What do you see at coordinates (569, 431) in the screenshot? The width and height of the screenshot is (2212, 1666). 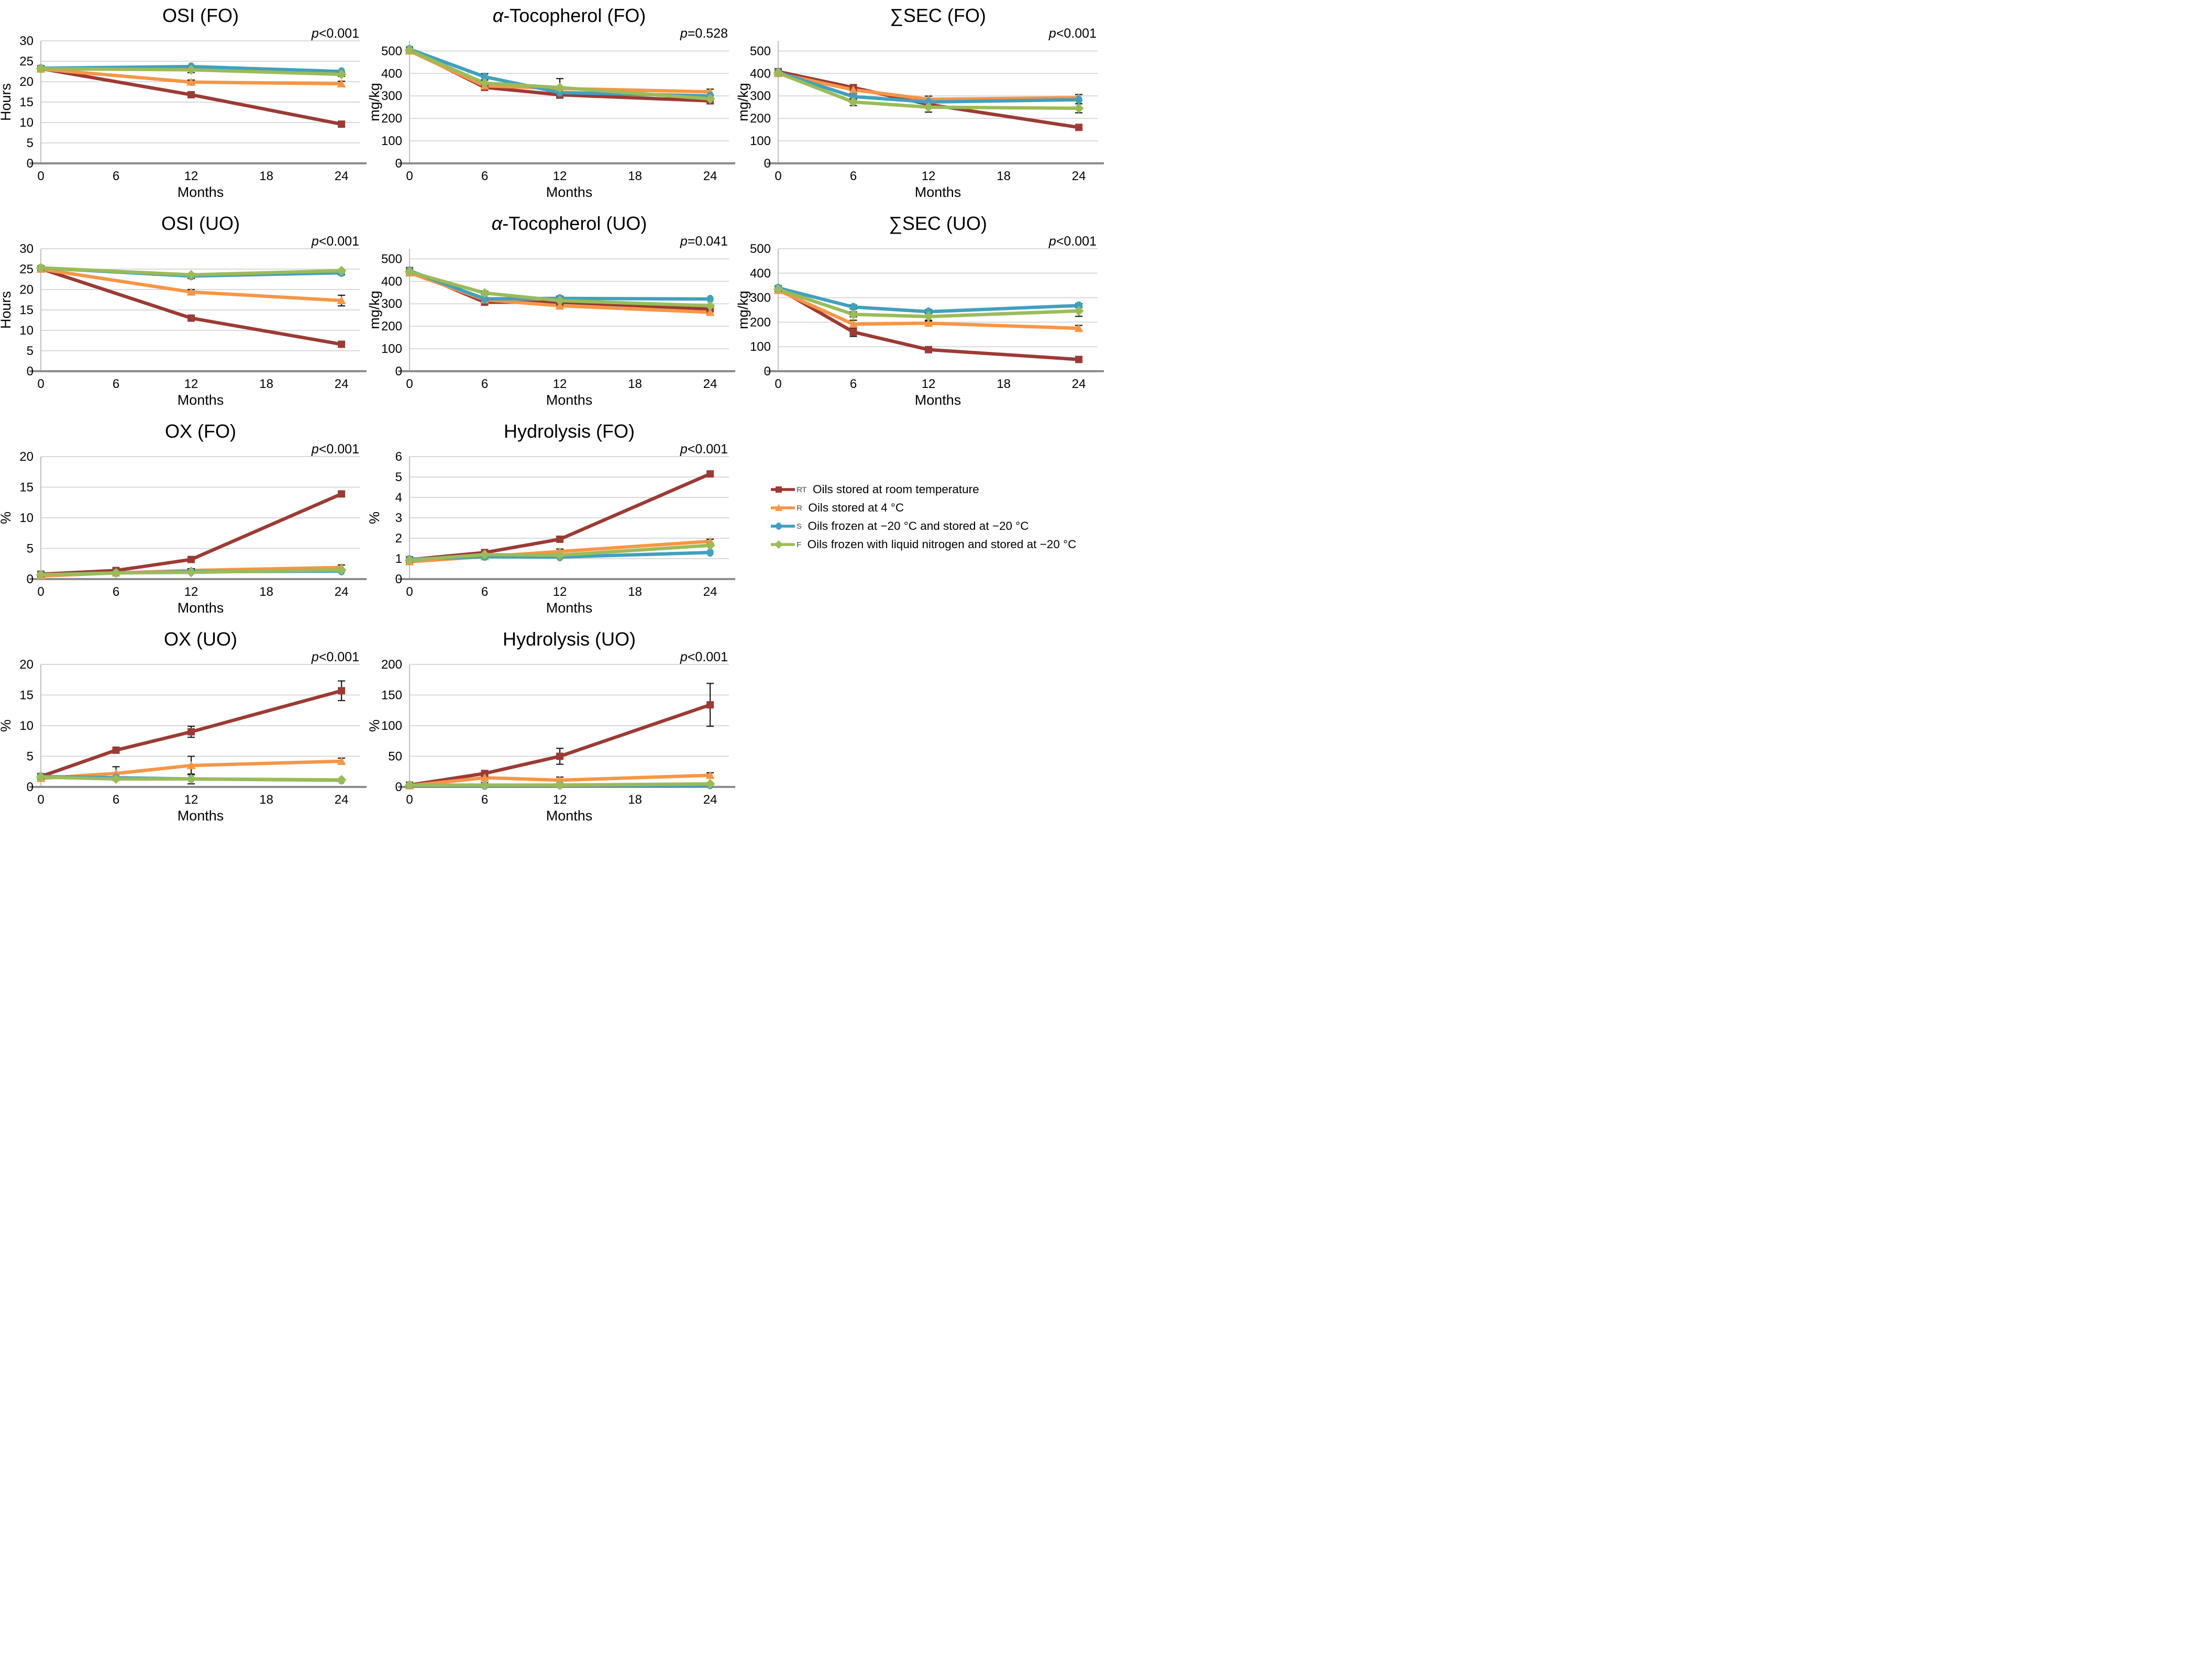 I see `chart-title: Hydrolysis (FO)` at bounding box center [569, 431].